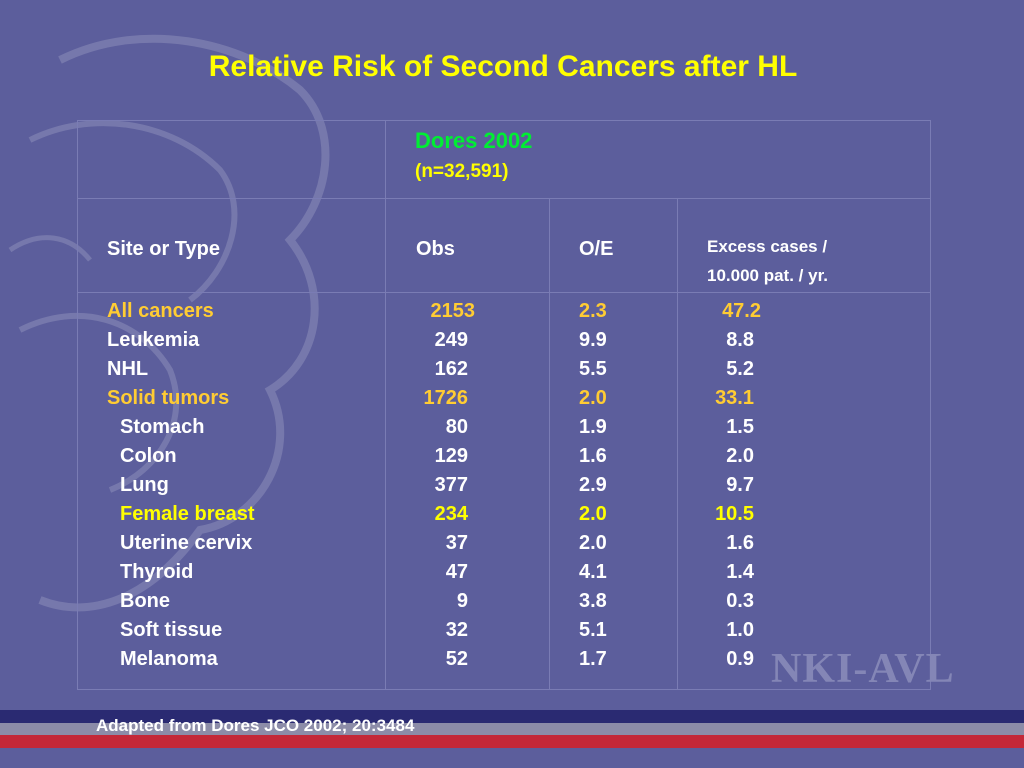 The height and width of the screenshot is (768, 1024). Describe the element at coordinates (512, 741) in the screenshot. I see `footer-bar-bottom` at that location.